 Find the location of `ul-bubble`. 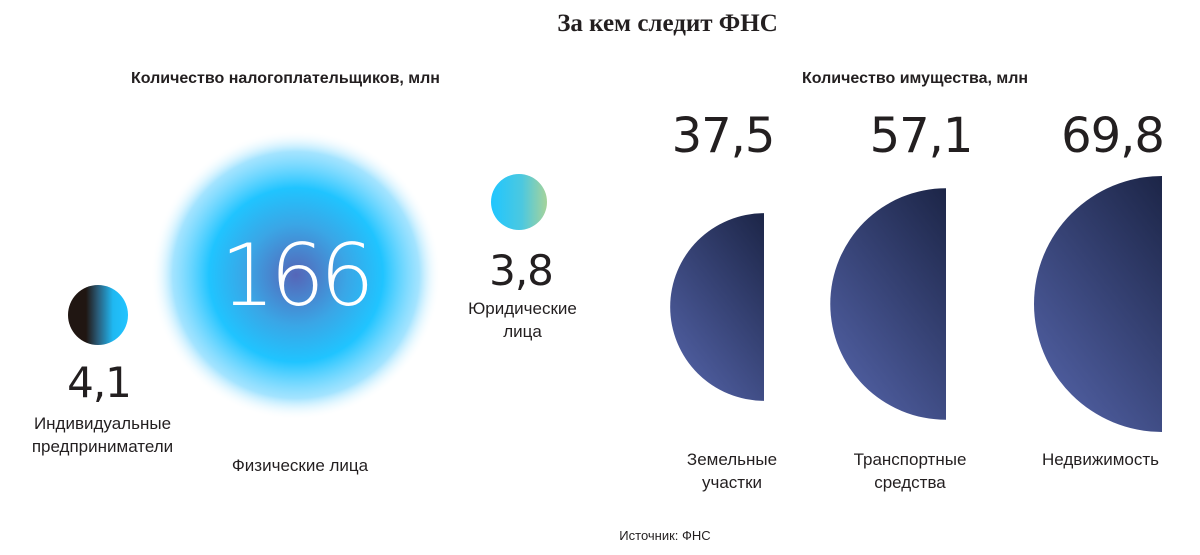

ul-bubble is located at coordinates (519, 202).